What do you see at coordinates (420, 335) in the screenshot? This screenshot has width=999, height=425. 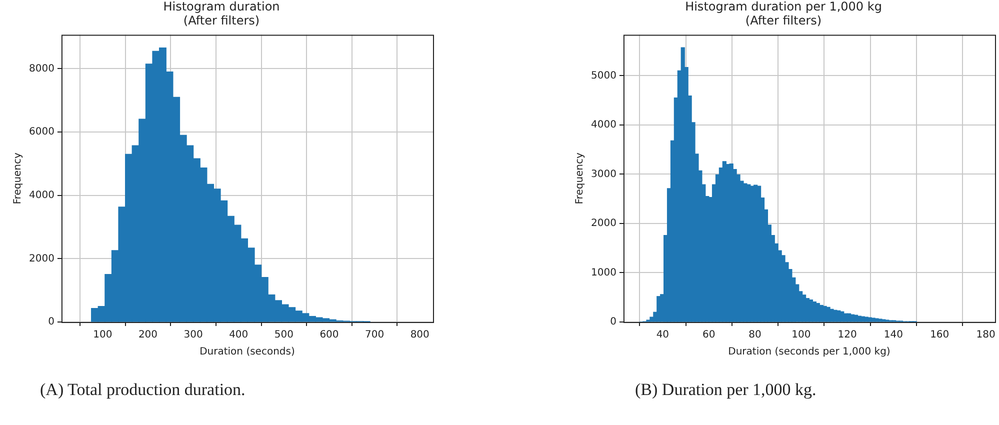 I see `x-tick-label: 800` at bounding box center [420, 335].